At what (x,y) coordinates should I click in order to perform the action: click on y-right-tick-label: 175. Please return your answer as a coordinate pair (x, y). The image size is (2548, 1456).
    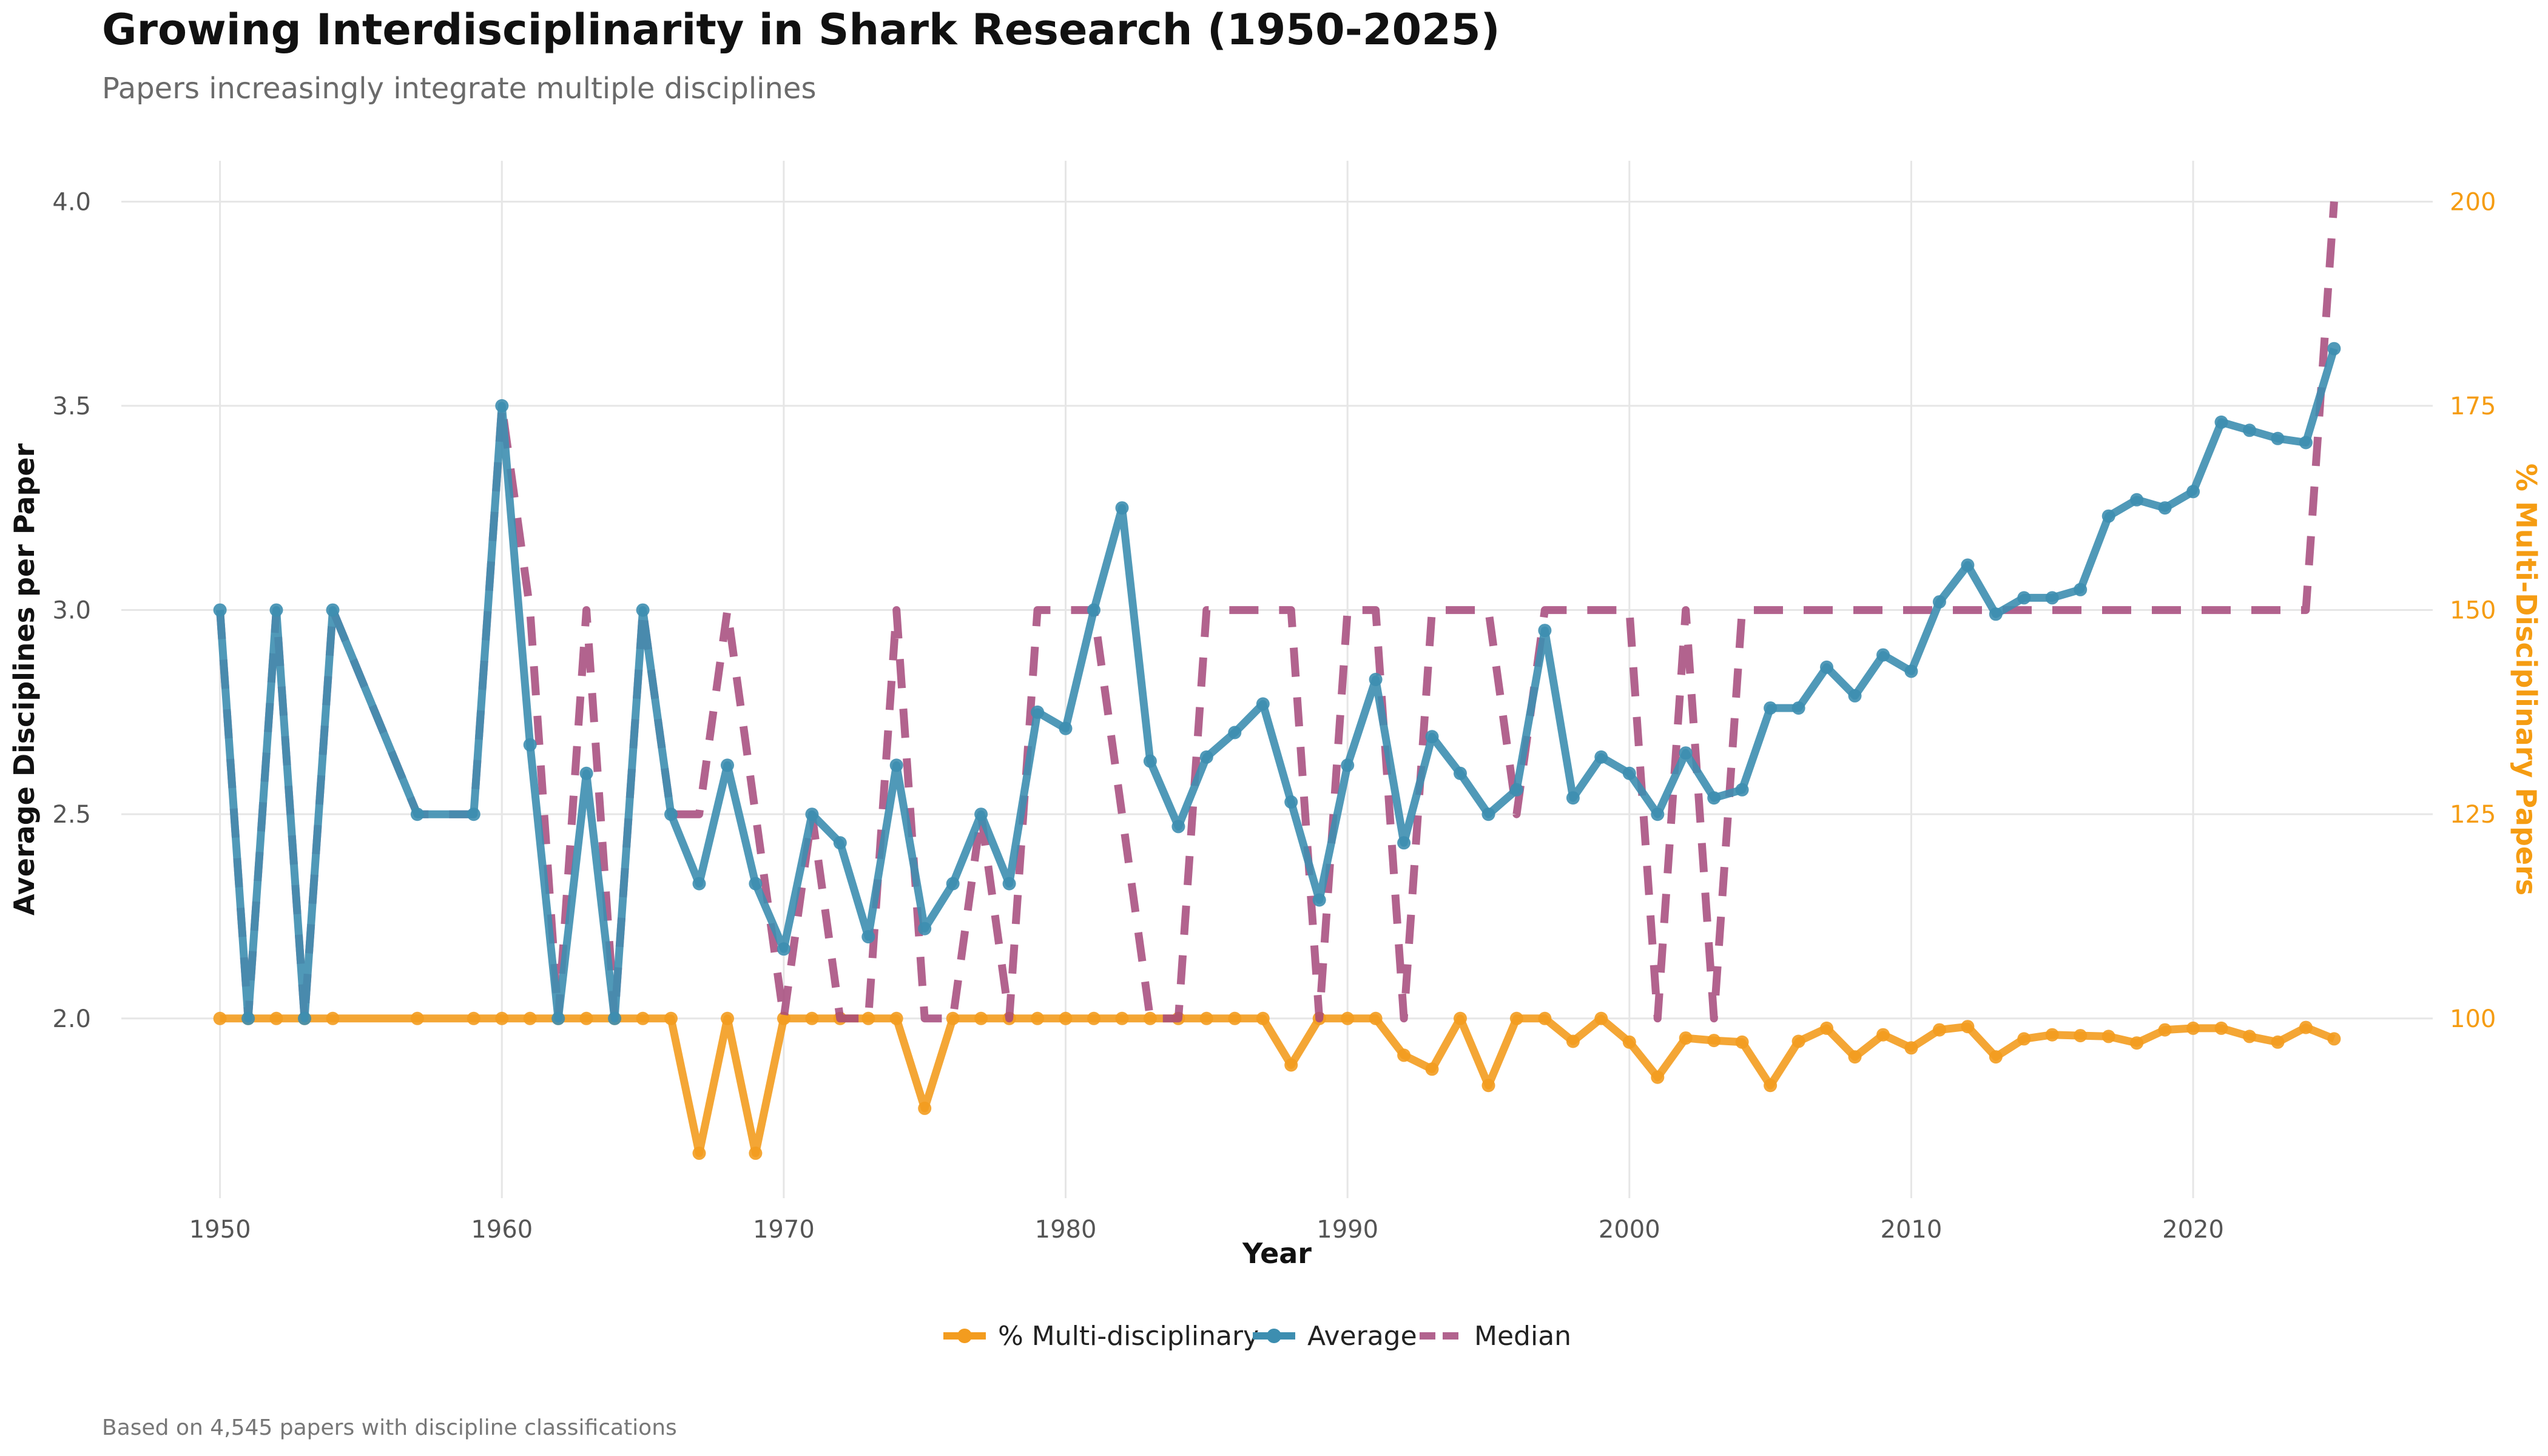
    Looking at the image, I should click on (2473, 406).